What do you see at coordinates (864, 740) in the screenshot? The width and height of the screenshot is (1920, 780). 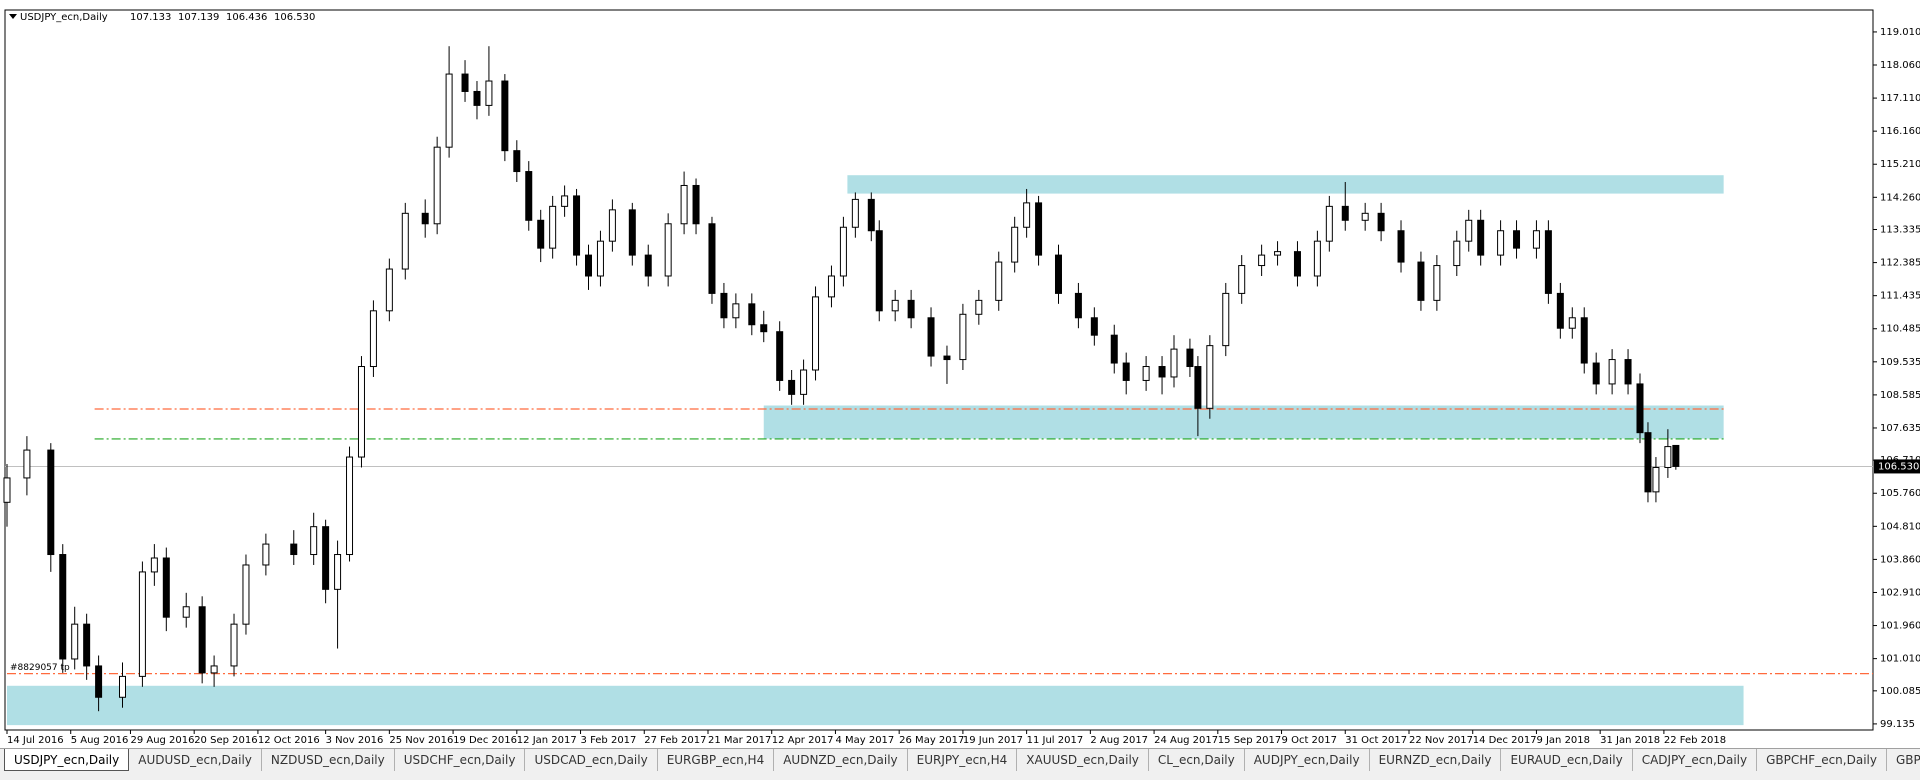 I see `x-tick-label: 4 May 2017` at bounding box center [864, 740].